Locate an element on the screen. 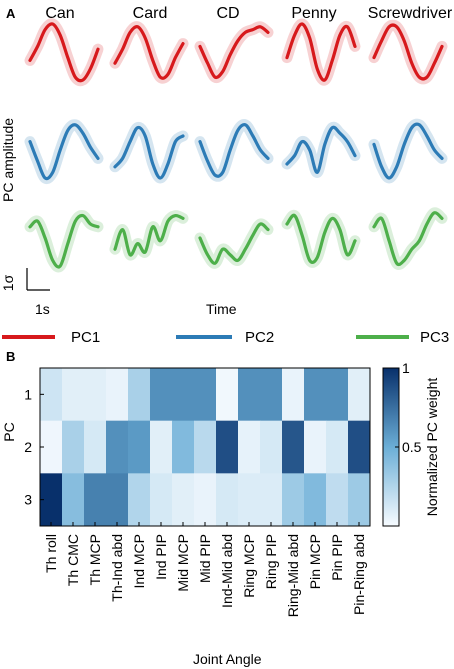  heatmap-cell-pc2-ind-mid-abd is located at coordinates (227, 447).